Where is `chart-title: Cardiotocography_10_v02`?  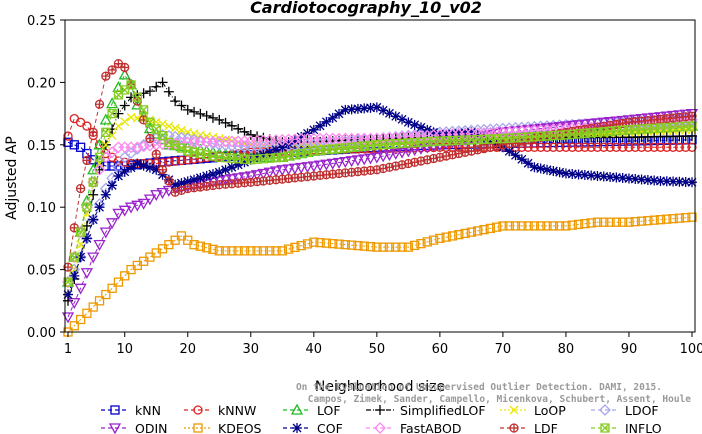
chart-title: Cardiotocography_10_v02 is located at coordinates (366, 8).